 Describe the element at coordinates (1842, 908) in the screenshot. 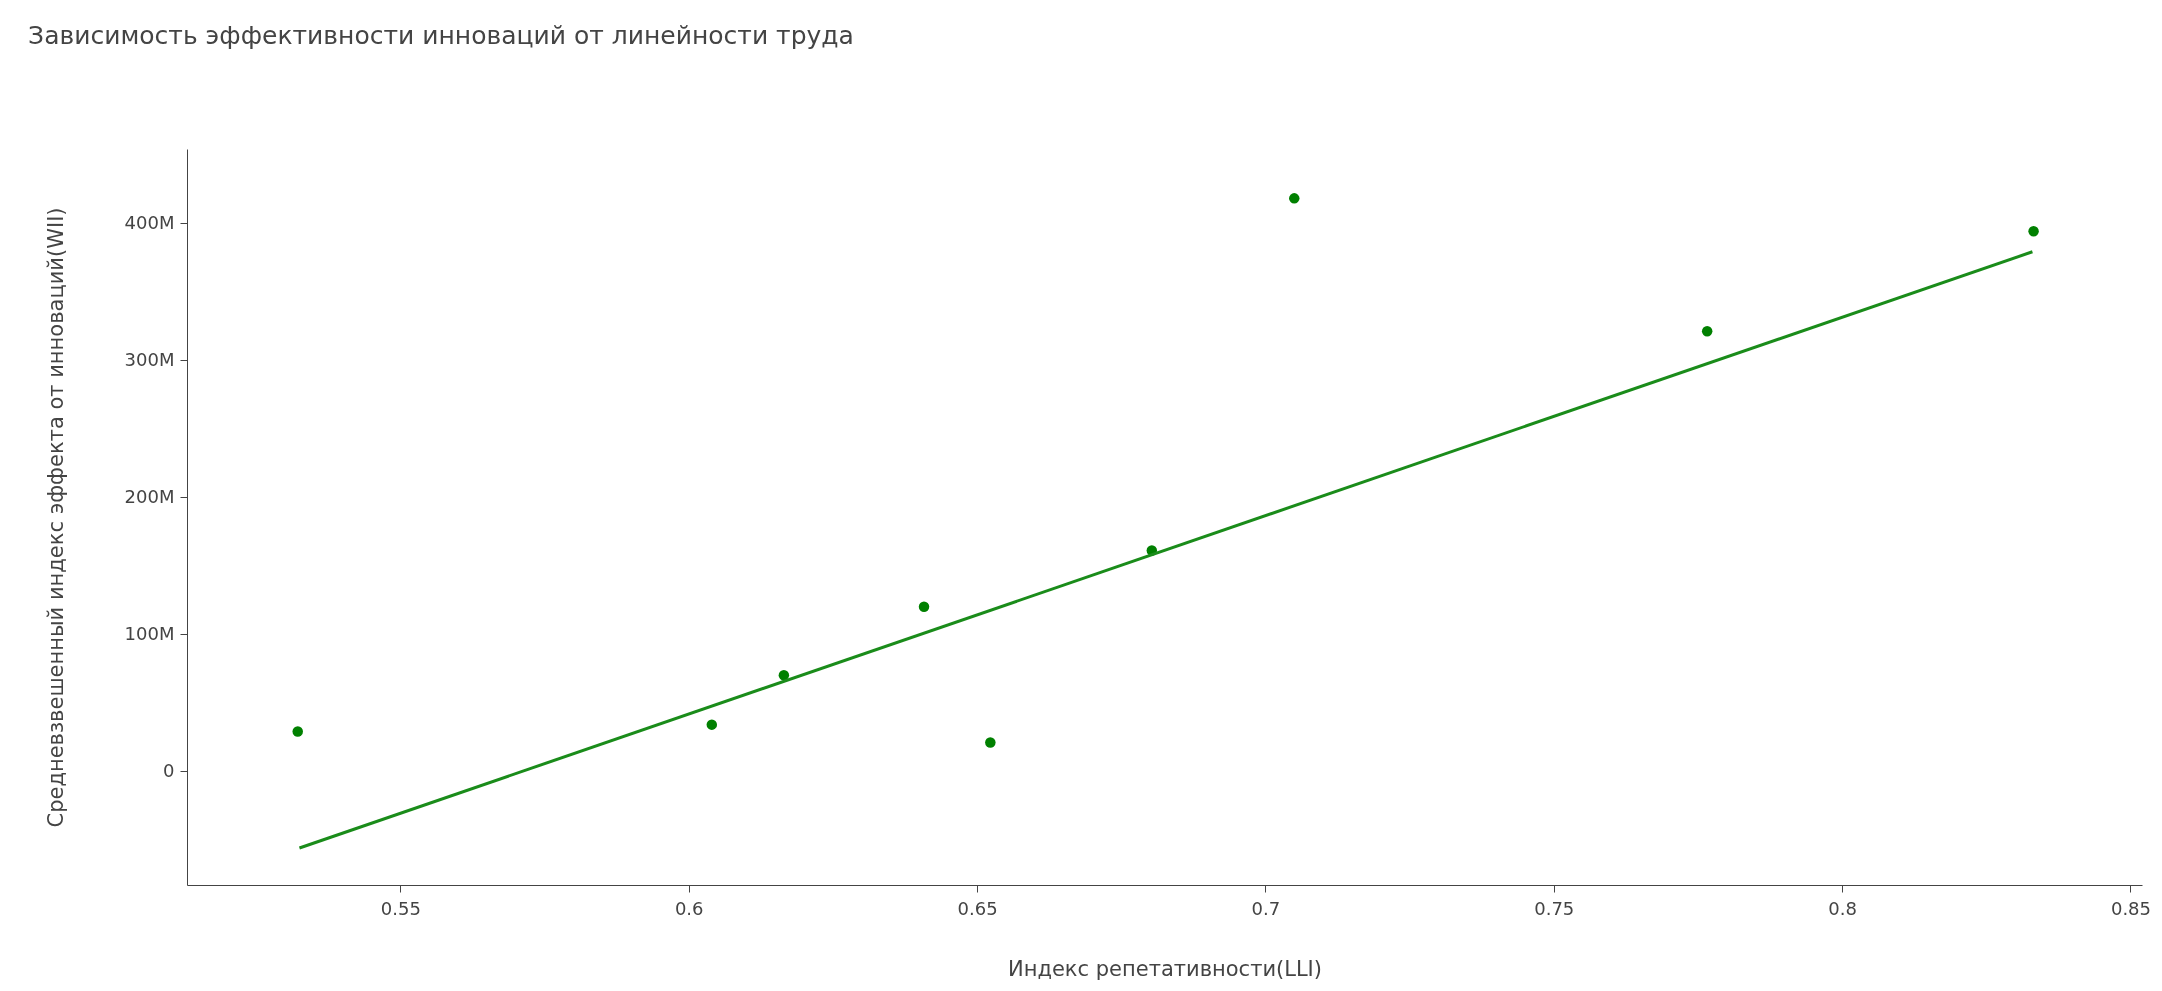

I see `x-tick-label: 0.8` at that location.